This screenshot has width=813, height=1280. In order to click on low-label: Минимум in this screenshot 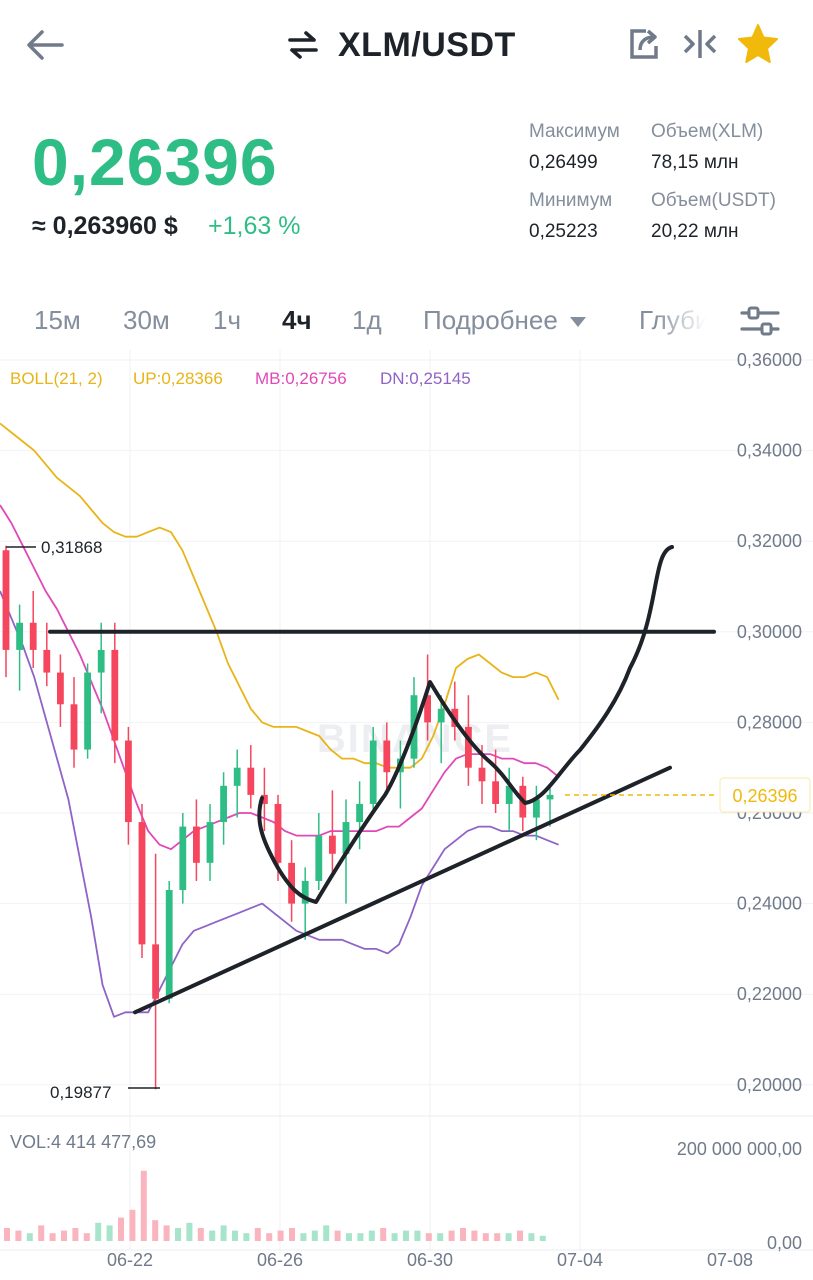, I will do `click(571, 200)`.